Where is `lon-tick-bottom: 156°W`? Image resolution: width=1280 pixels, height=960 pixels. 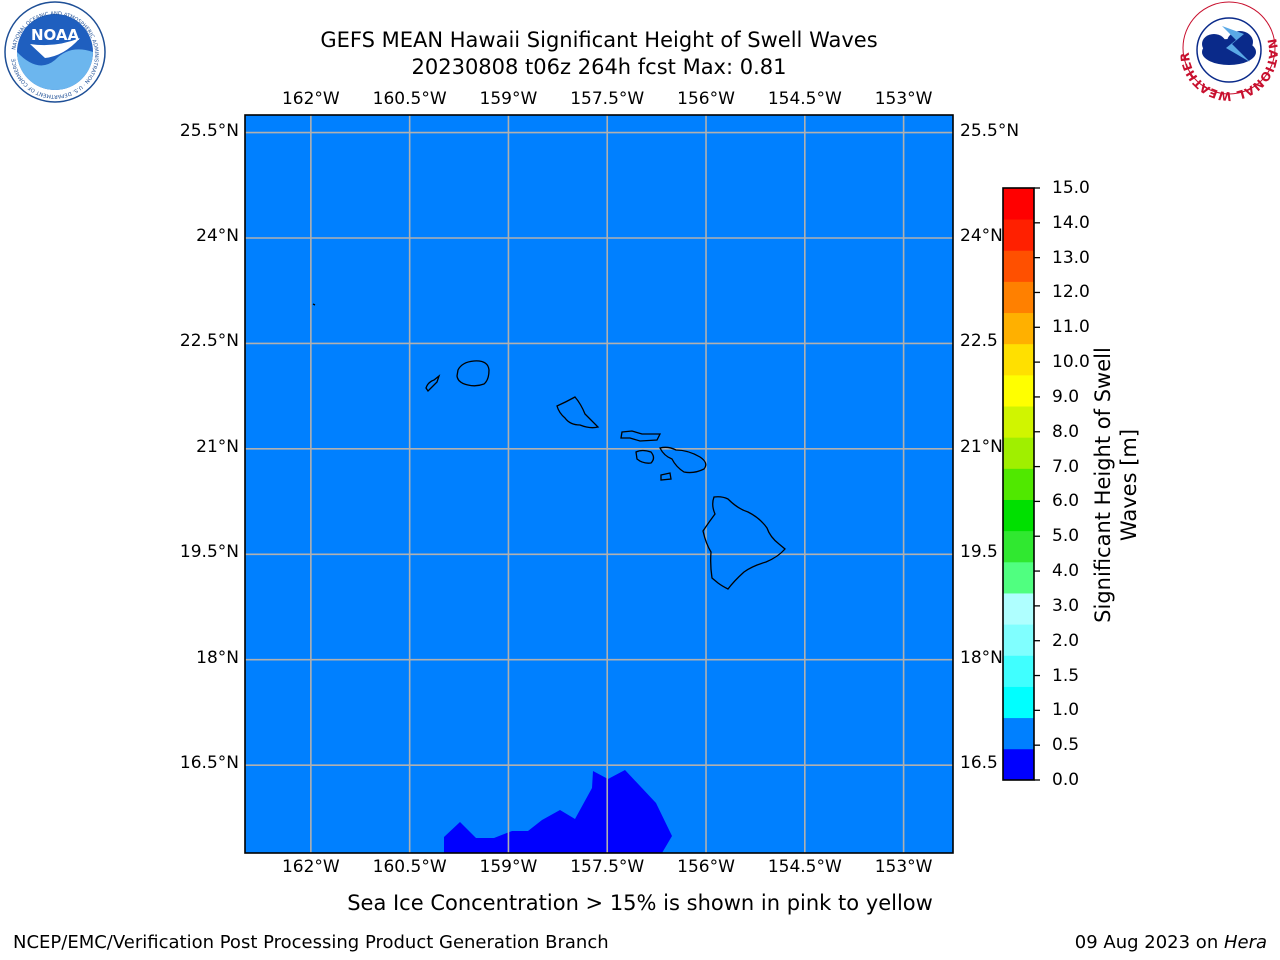 lon-tick-bottom: 156°W is located at coordinates (706, 867).